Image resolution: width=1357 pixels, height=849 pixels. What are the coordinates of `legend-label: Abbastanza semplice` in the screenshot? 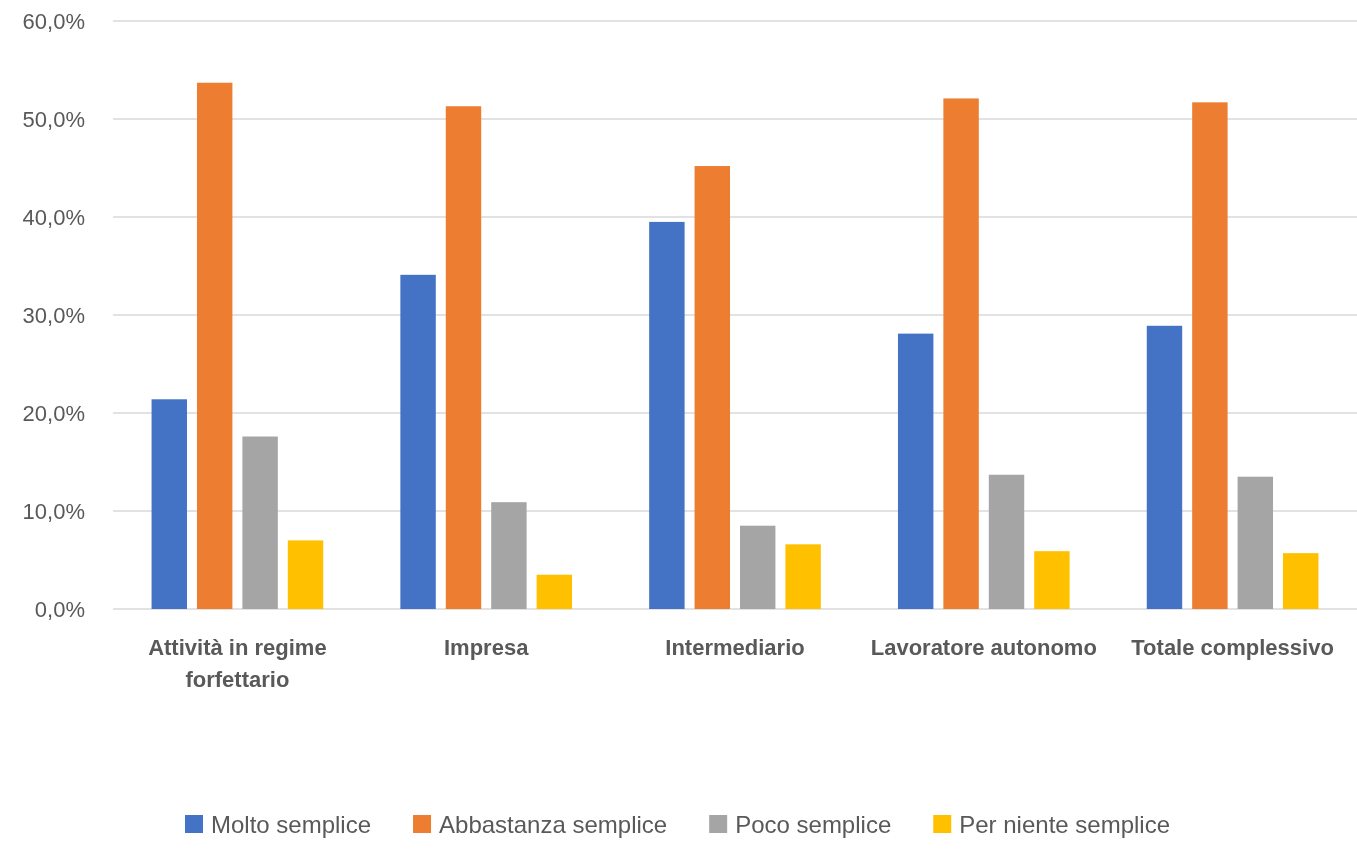 It's located at (553, 824).